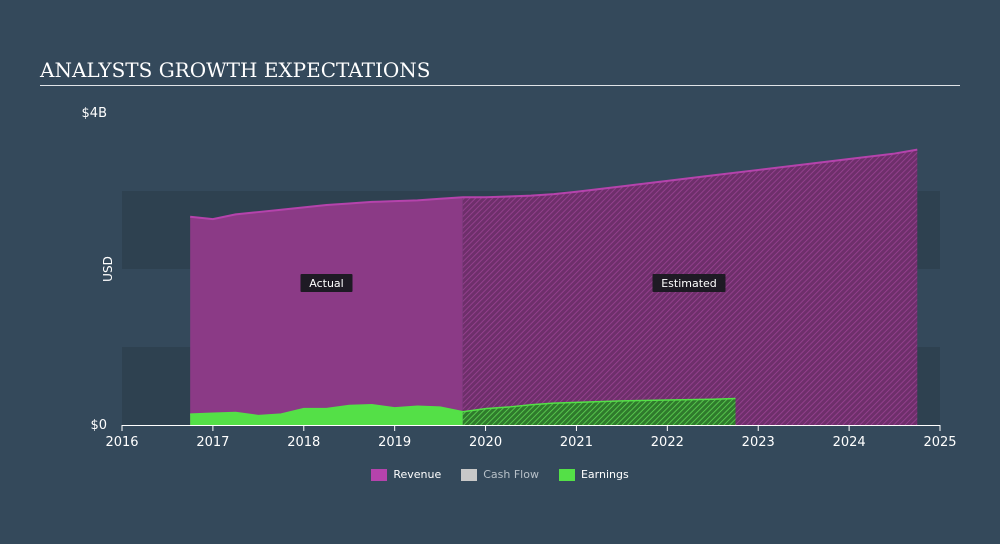 This screenshot has width=1000, height=544. I want to click on x-tick-label-2024: 2024, so click(849, 442).